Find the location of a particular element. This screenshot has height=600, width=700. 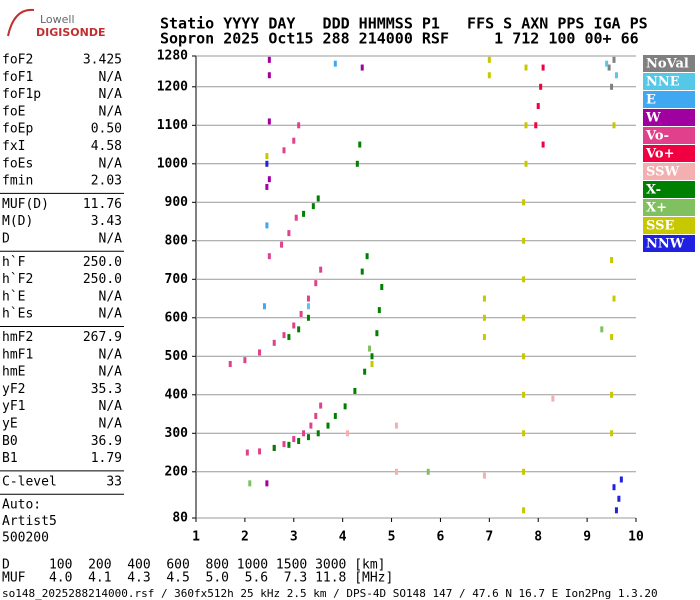

legend-label: SSE is located at coordinates (660, 226).